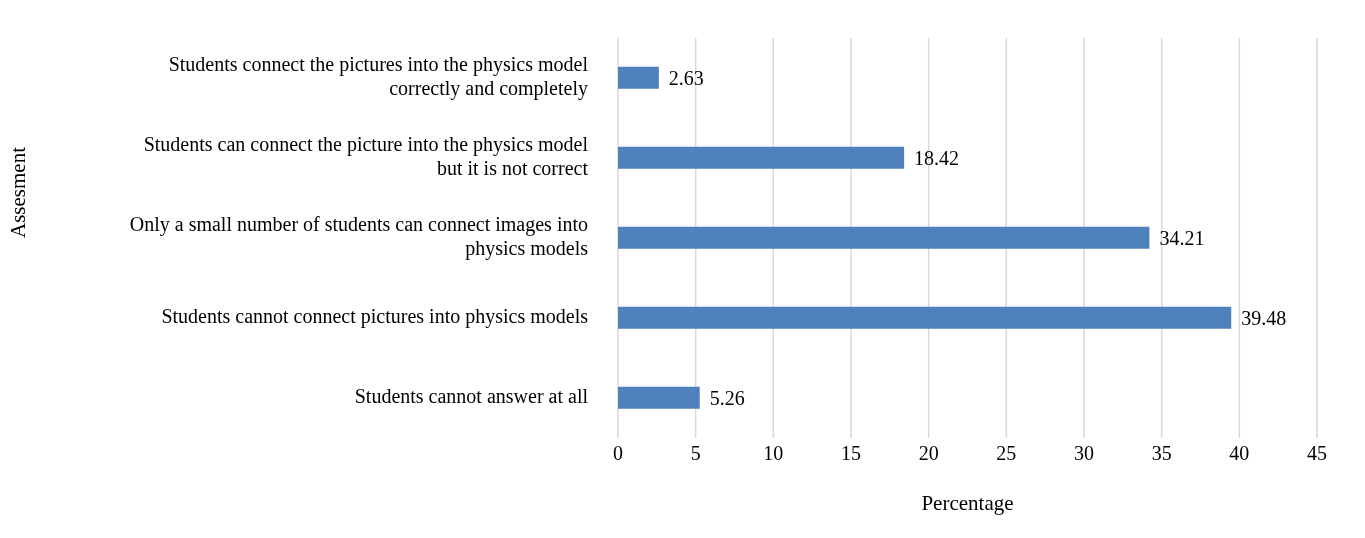  Describe the element at coordinates (937, 157) in the screenshot. I see `data-label: 18.42` at that location.